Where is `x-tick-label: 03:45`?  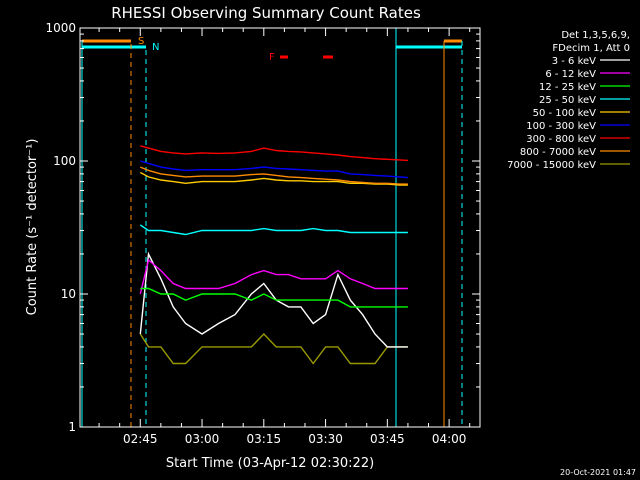 x-tick-label: 03:45 is located at coordinates (387, 439).